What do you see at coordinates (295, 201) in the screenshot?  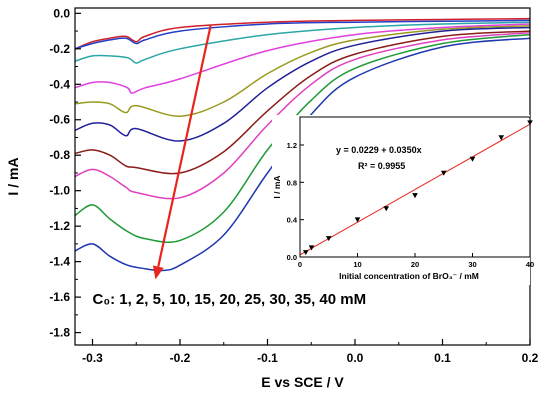 I see `inset-y-axis-ticks: 0.0 0.4 0.8 1.2` at bounding box center [295, 201].